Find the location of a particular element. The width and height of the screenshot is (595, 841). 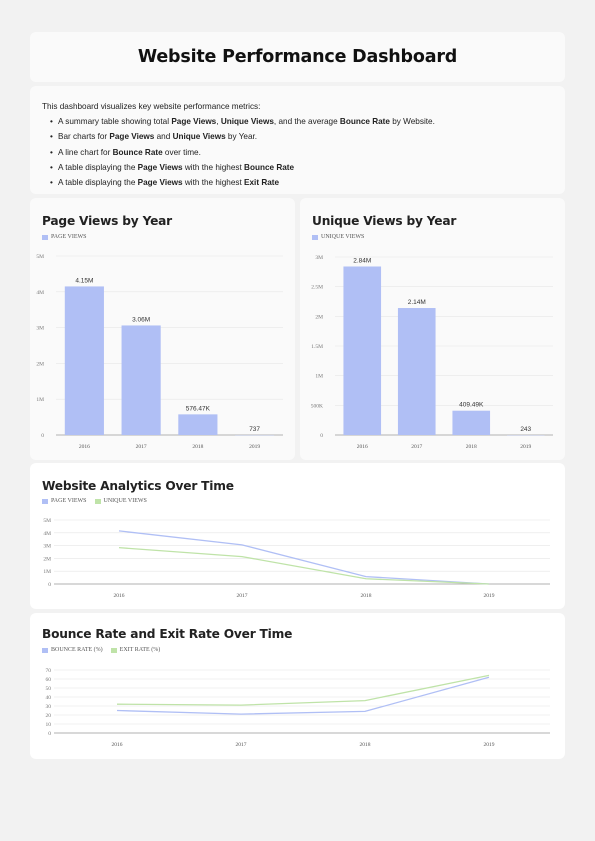

legend-item: BOUNCE RATE (%) is located at coordinates (72, 650).